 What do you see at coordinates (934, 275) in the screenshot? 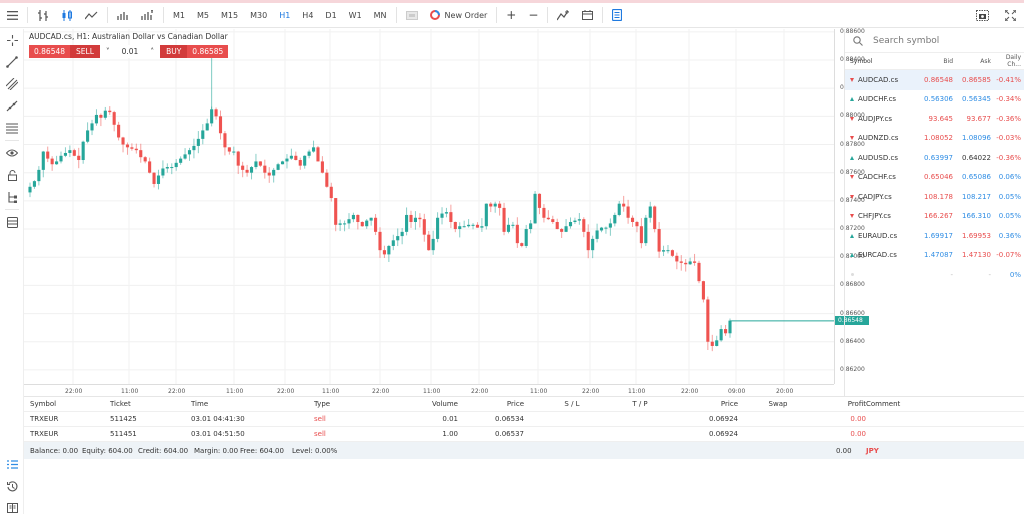
I see `watchlist-row: - - 0%` at bounding box center [934, 275].